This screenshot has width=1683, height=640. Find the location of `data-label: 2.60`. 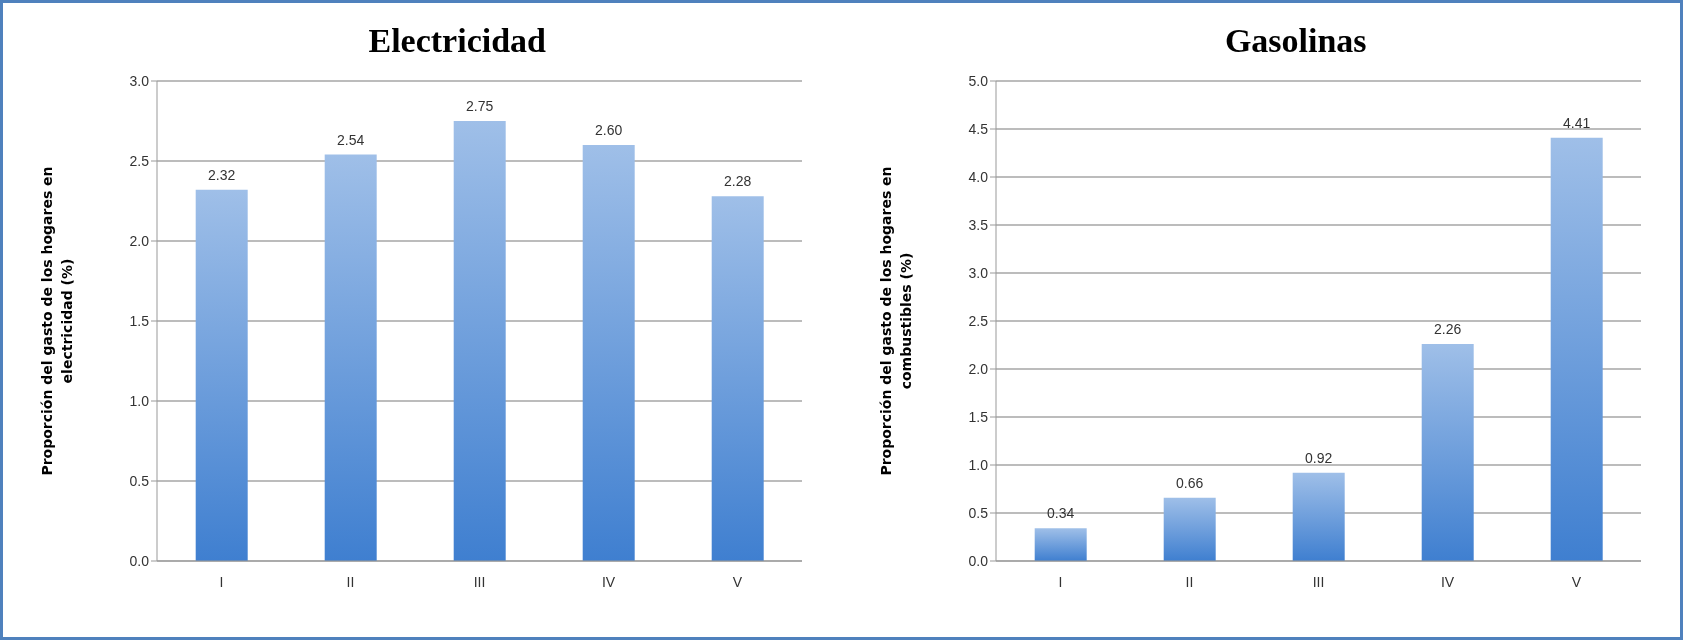

data-label: 2.60 is located at coordinates (609, 130).